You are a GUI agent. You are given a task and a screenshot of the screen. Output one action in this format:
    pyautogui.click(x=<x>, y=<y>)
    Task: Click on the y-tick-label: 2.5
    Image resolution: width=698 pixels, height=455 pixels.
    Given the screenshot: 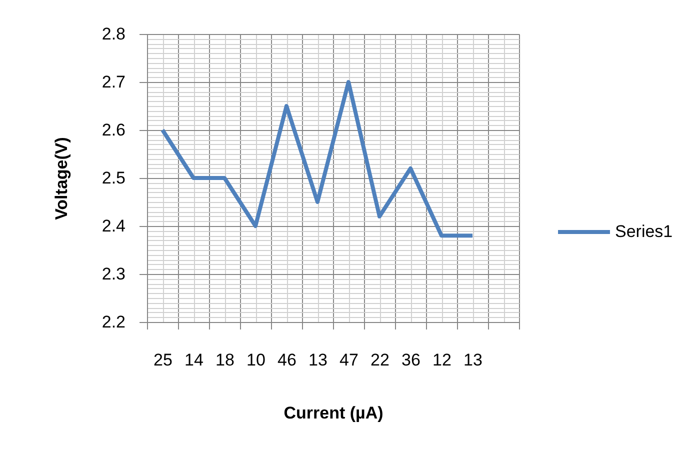 What is the action you would take?
    pyautogui.click(x=114, y=178)
    